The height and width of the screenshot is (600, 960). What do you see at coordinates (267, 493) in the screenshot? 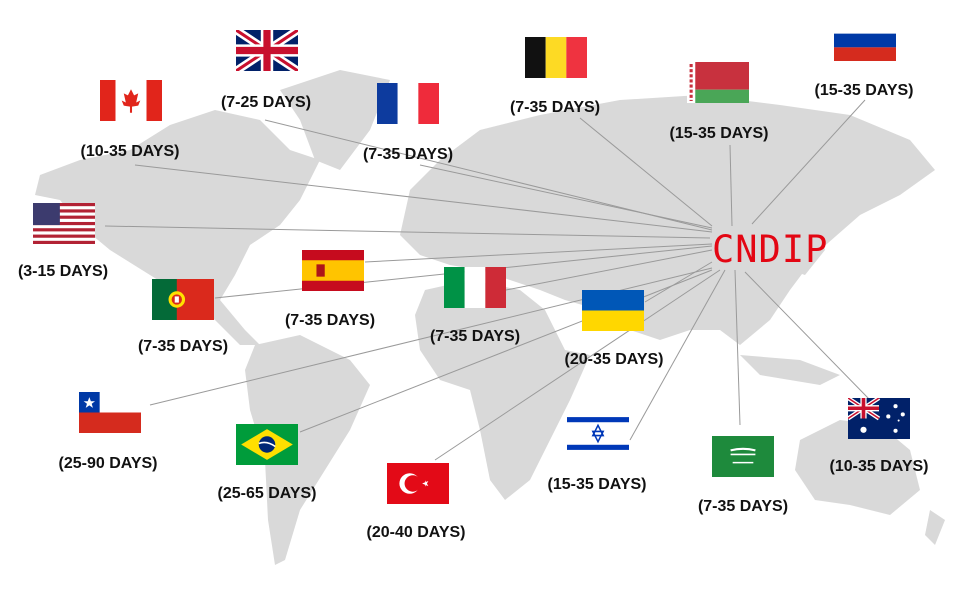
I see `destination-label: (25-65 DAYS)` at bounding box center [267, 493].